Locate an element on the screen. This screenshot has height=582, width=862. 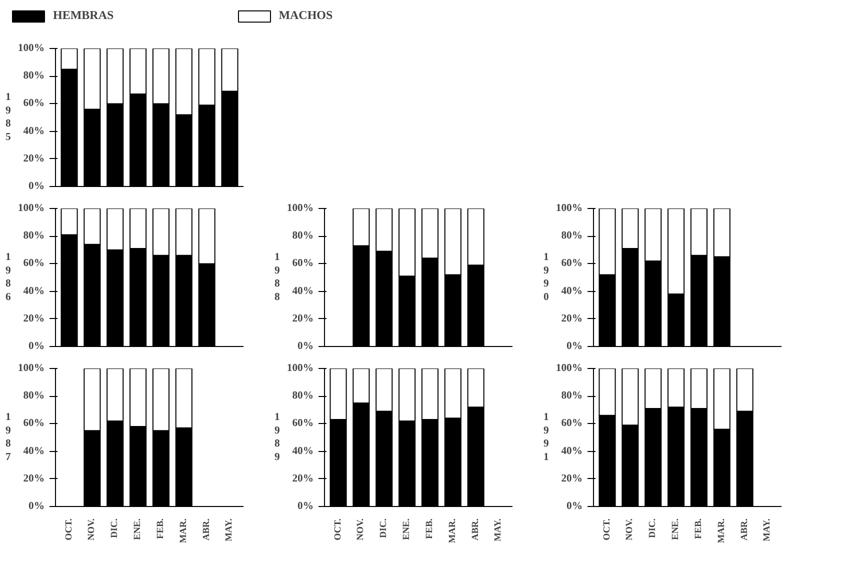
y-axis-title: 1988 is located at coordinates (277, 277).